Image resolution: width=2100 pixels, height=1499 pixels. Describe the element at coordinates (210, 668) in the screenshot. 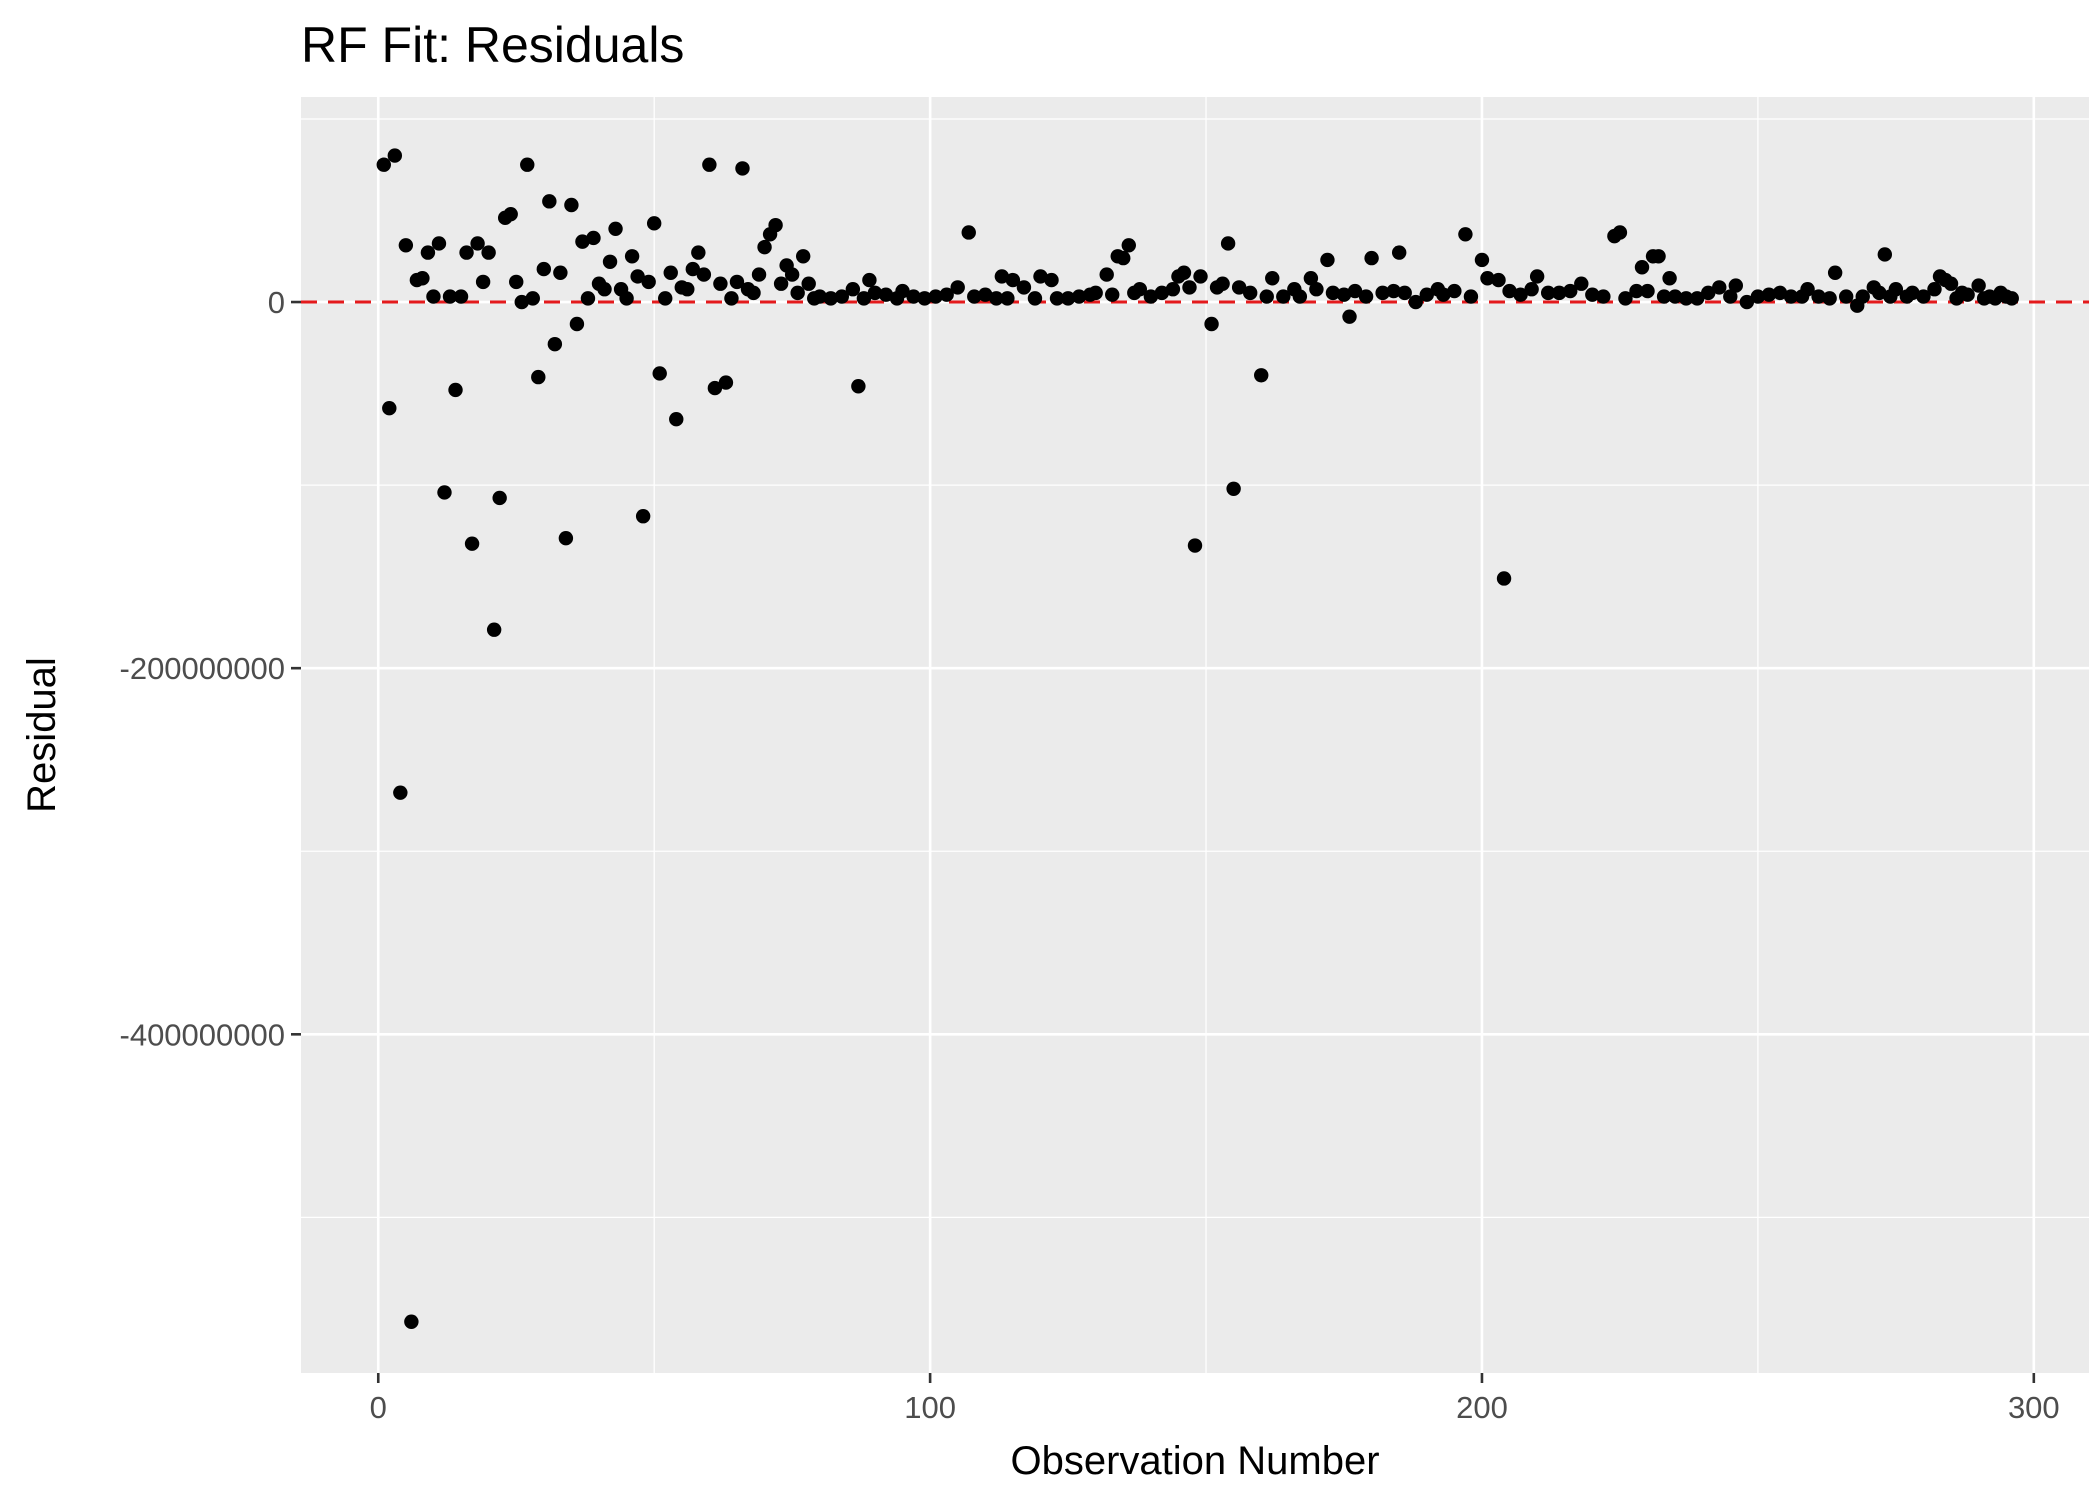

I see `y-axis: 0 -200000000 -400000000` at that location.